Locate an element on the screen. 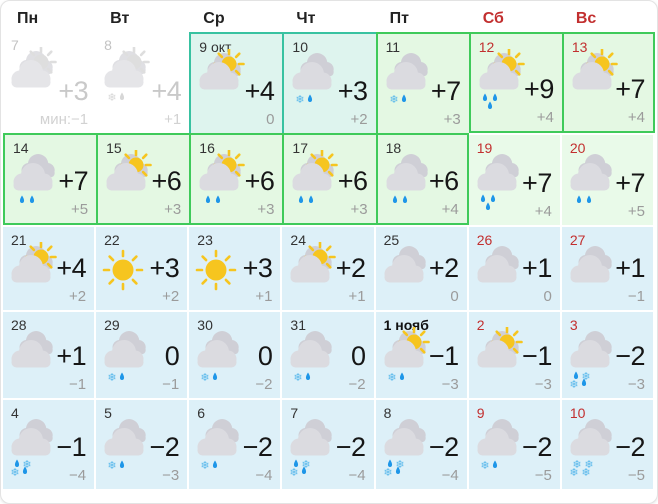  day-cell-16: 16 +6 +3 is located at coordinates (236, 179).